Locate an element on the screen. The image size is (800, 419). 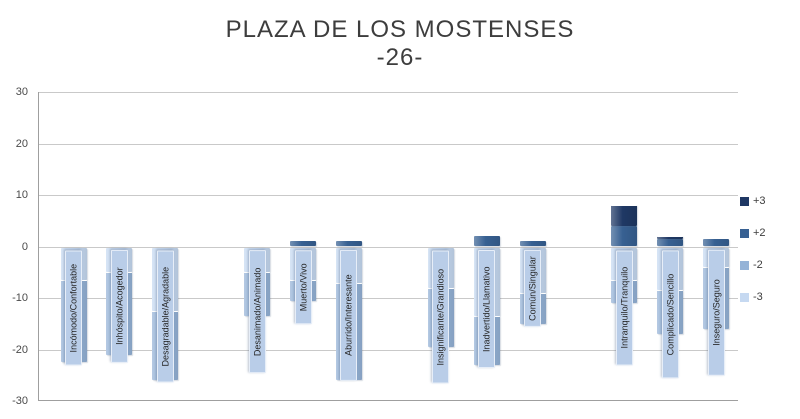
legend-label: +2 is located at coordinates (759, 233).